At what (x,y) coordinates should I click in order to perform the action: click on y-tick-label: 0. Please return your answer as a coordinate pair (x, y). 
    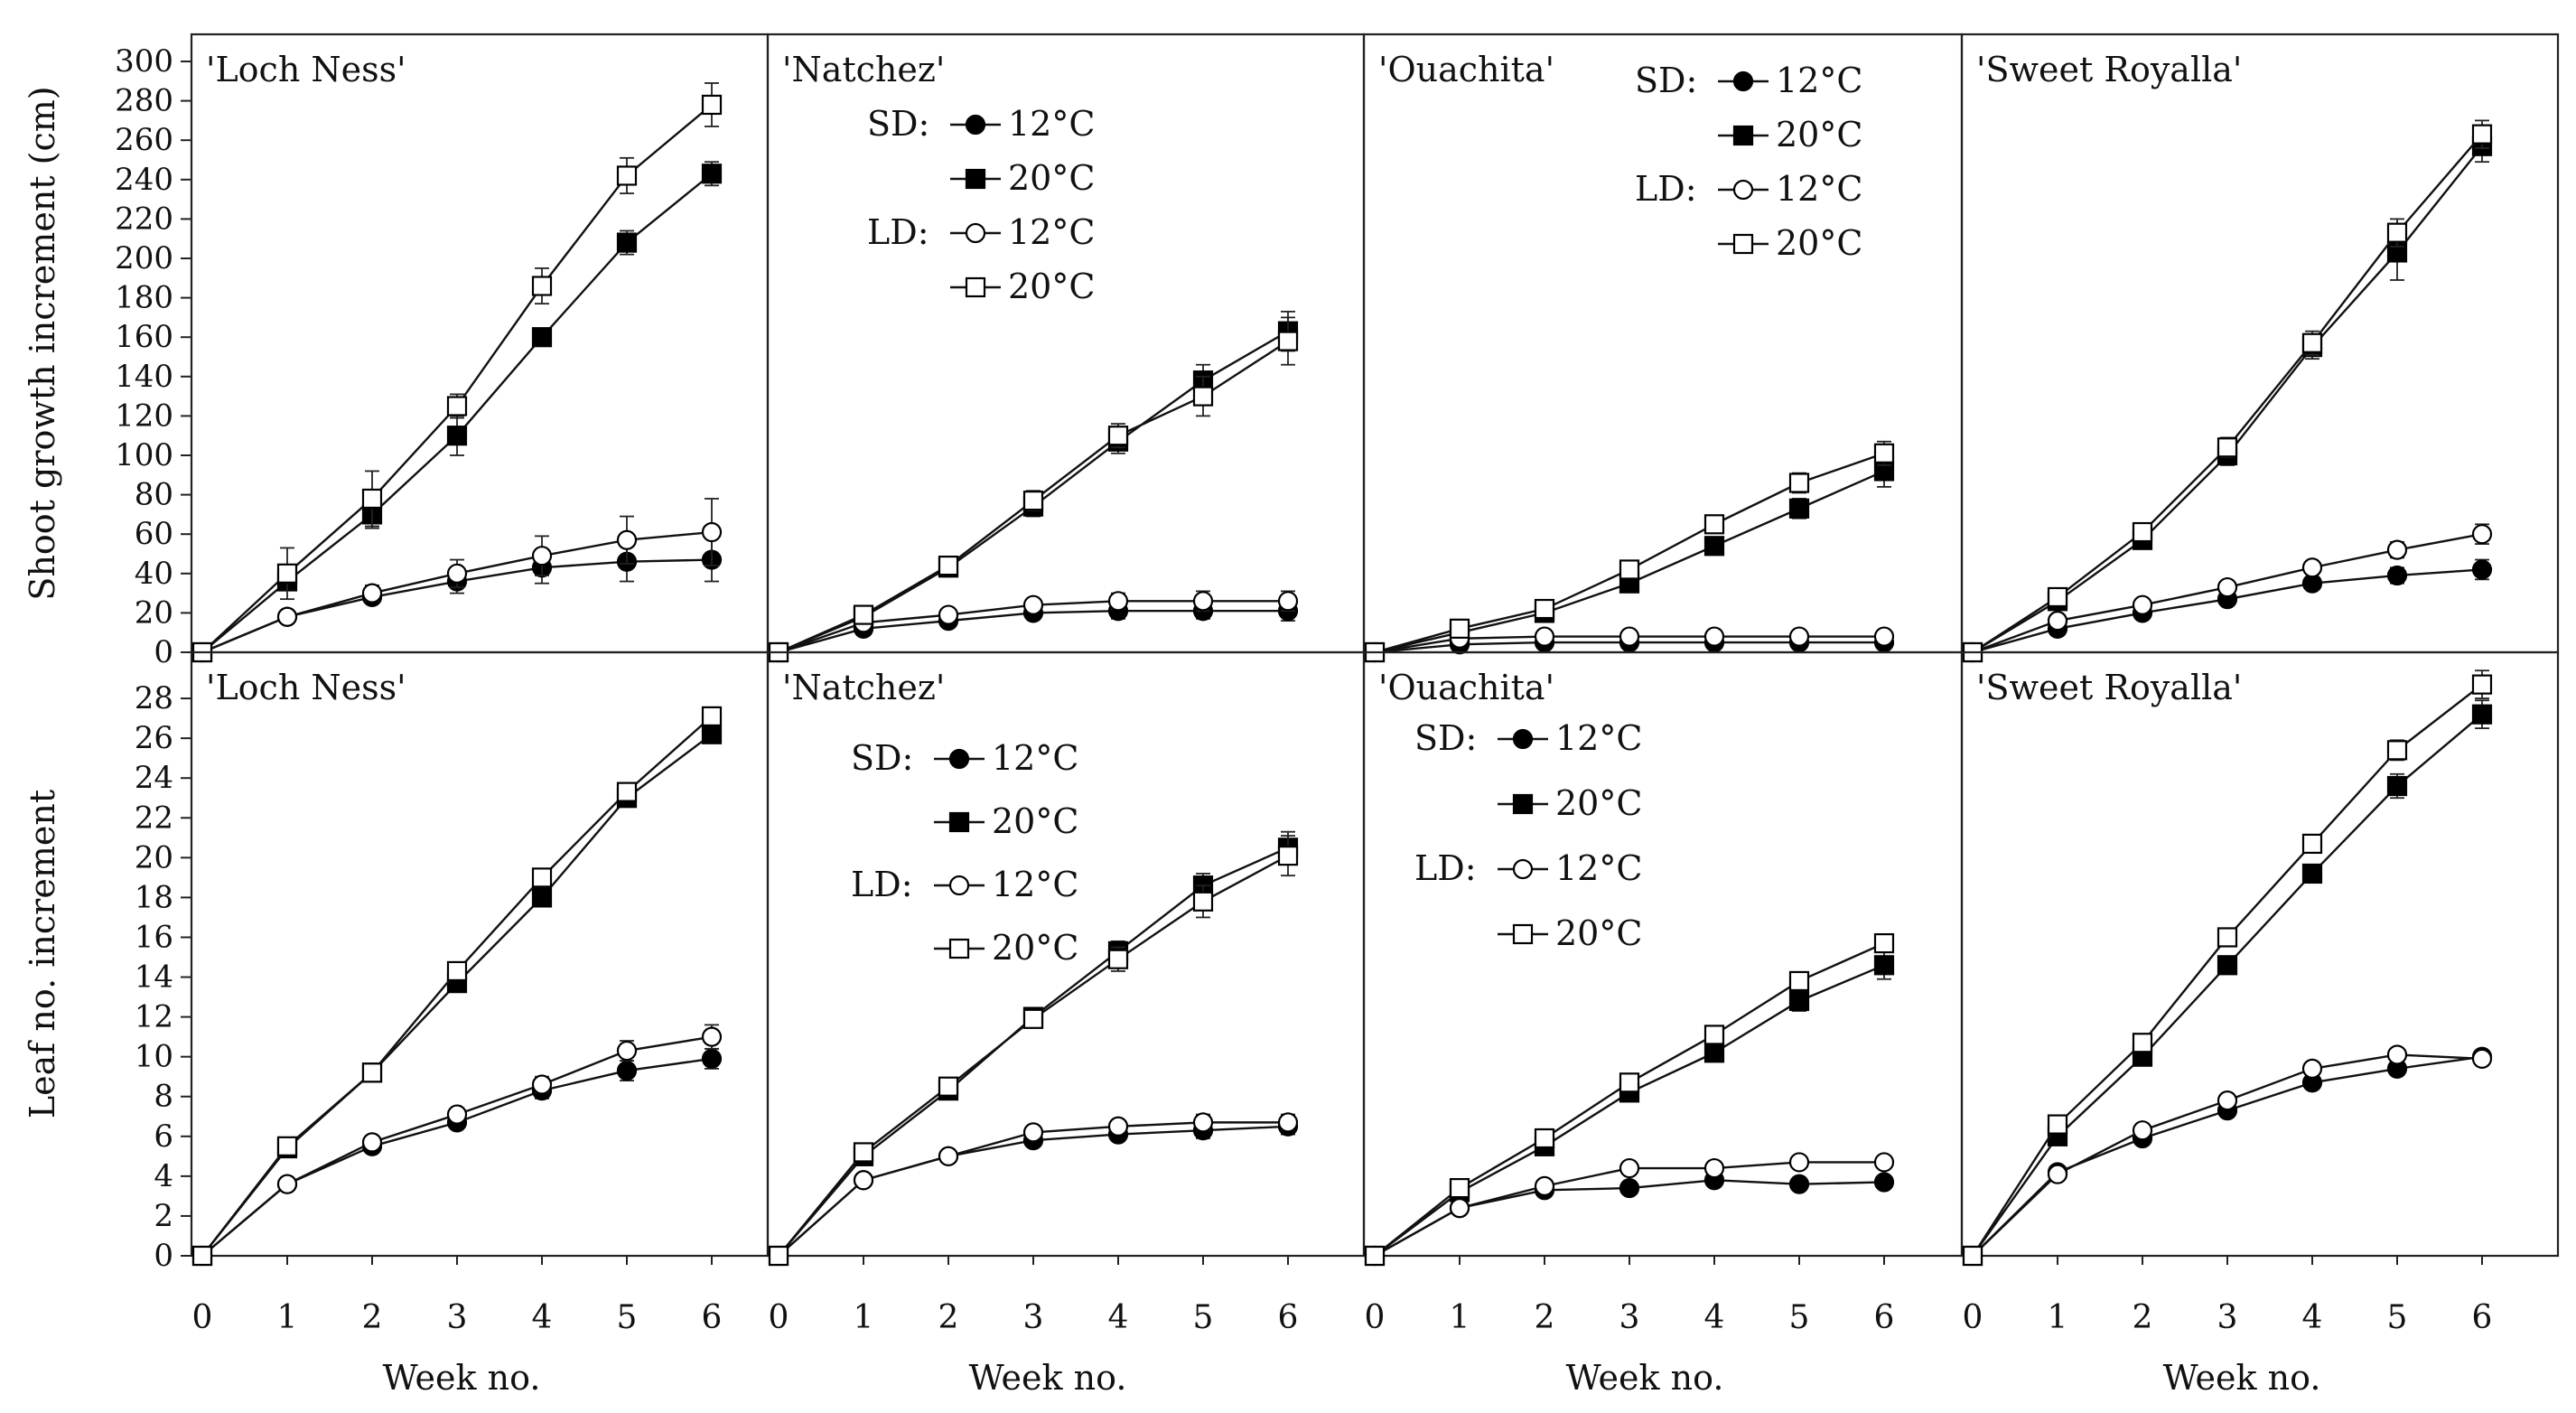
    Looking at the image, I should click on (164, 652).